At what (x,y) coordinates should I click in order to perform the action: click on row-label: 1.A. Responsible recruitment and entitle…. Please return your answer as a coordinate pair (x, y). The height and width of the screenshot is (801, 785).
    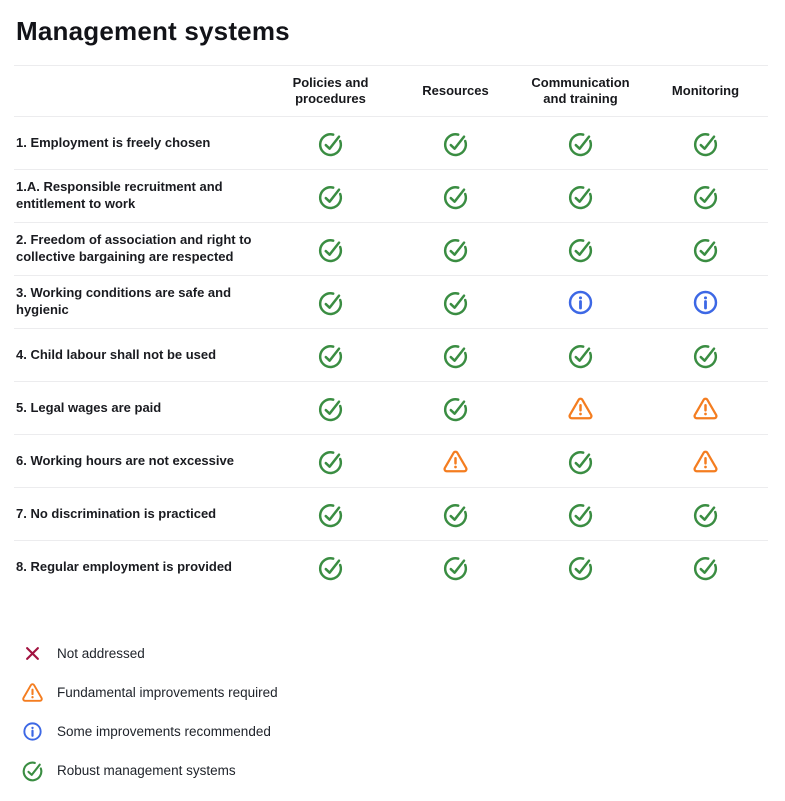
    Looking at the image, I should click on (119, 195).